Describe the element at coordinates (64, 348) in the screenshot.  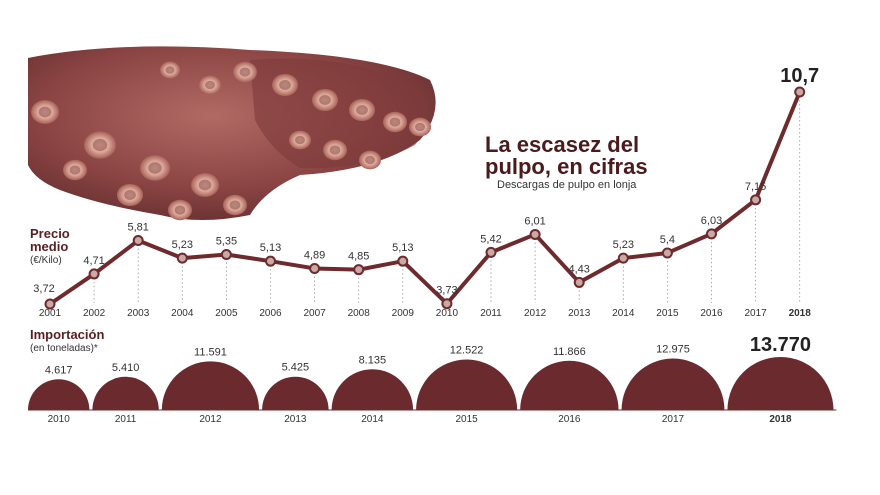
I see `import-unit-label: (en toneladas)*` at that location.